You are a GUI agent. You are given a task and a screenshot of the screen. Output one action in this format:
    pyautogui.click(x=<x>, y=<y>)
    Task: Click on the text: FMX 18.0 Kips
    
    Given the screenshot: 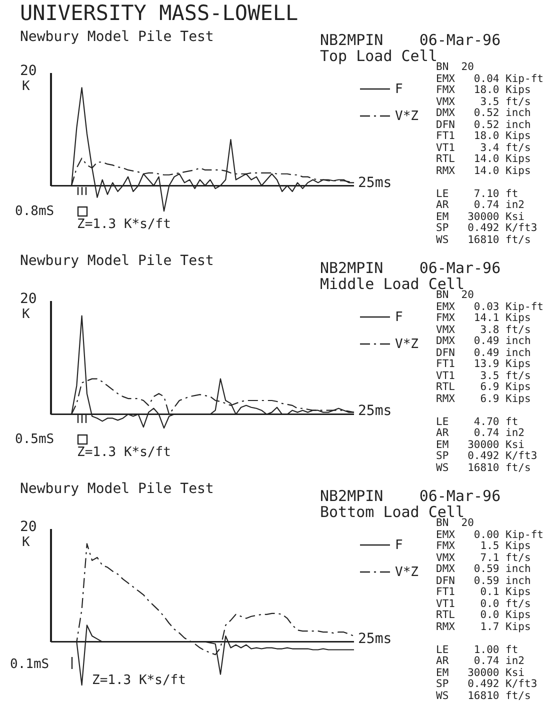 What is the action you would take?
    pyautogui.click(x=483, y=90)
    